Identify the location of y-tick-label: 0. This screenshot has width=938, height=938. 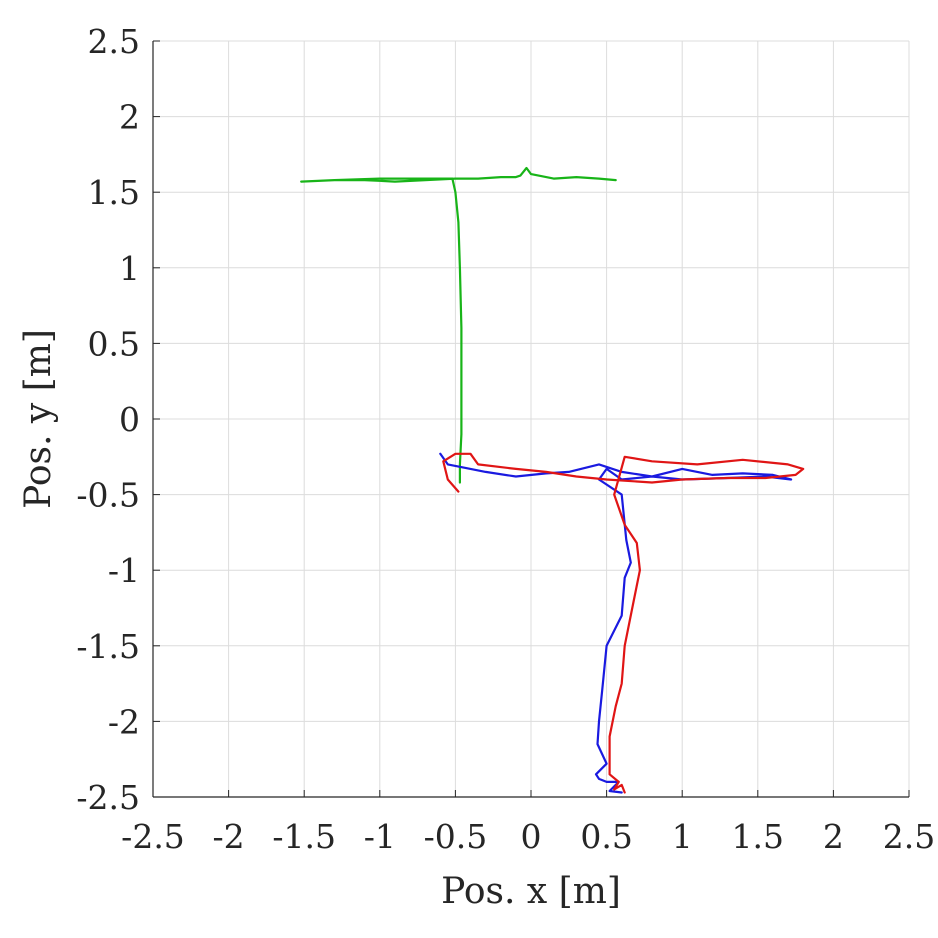
(129, 419).